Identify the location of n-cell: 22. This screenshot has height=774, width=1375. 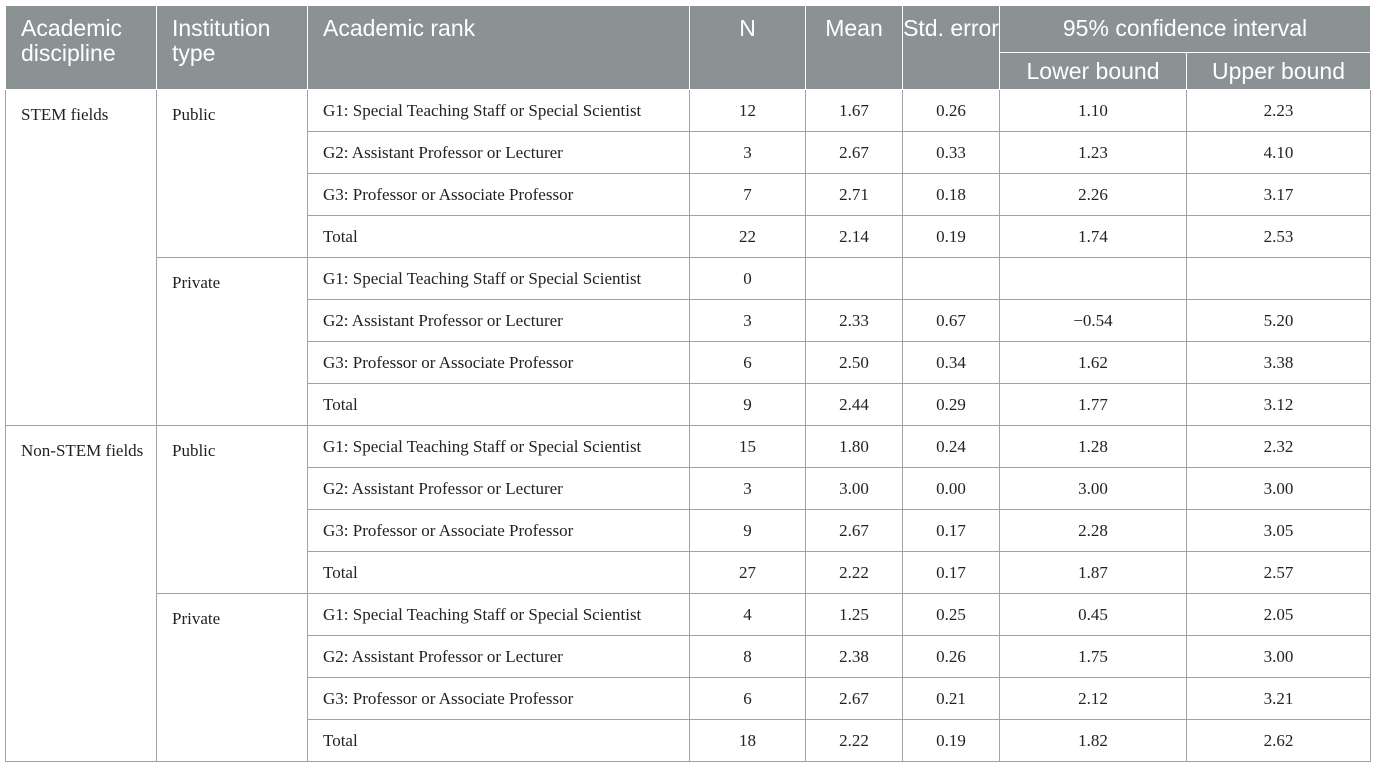
(747, 236).